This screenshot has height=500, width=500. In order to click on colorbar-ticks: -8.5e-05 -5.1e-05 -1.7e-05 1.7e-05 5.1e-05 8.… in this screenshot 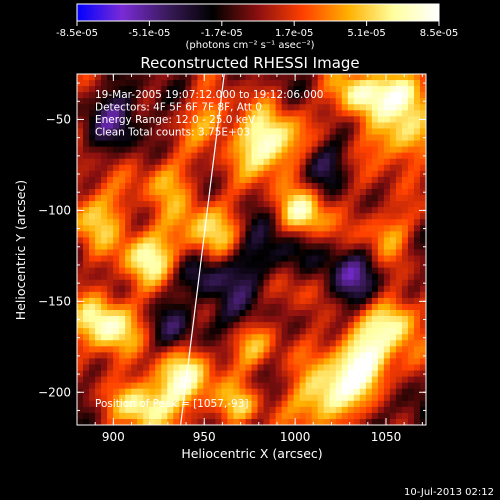, I will do `click(257, 30)`.